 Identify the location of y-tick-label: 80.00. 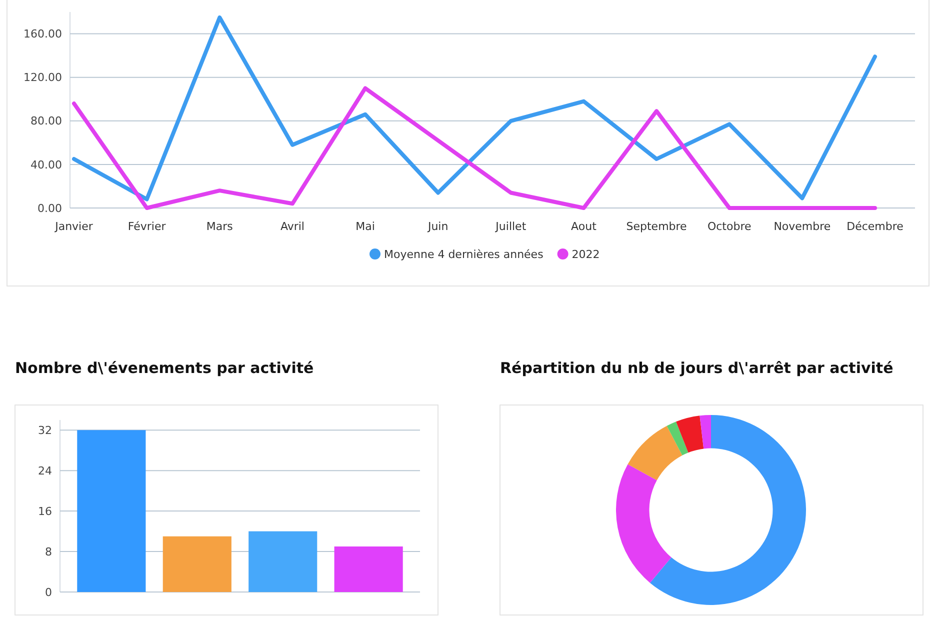
(46, 121).